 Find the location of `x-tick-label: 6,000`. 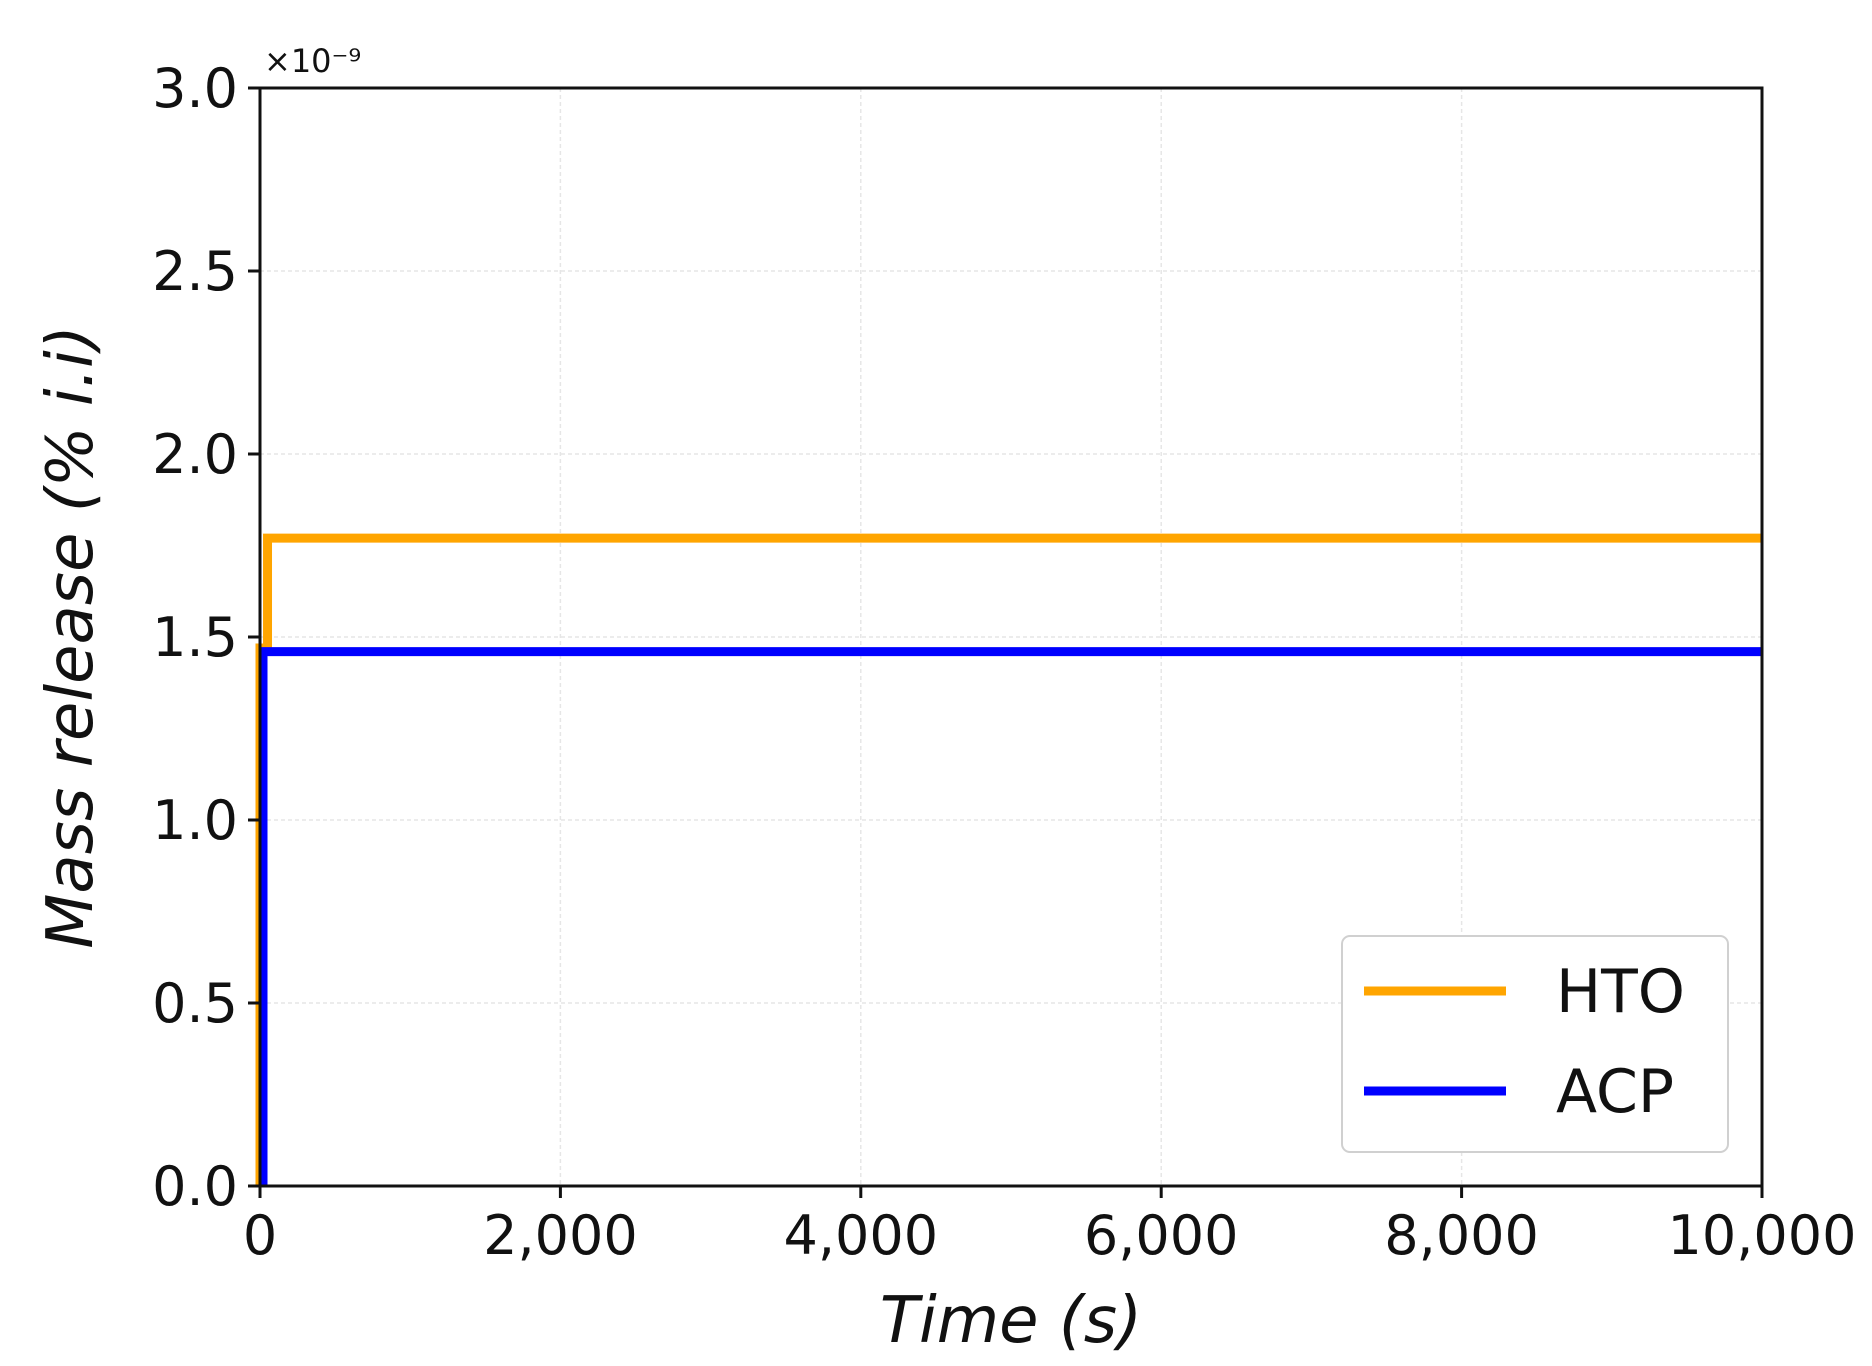

x-tick-label: 6,000 is located at coordinates (1161, 1235).